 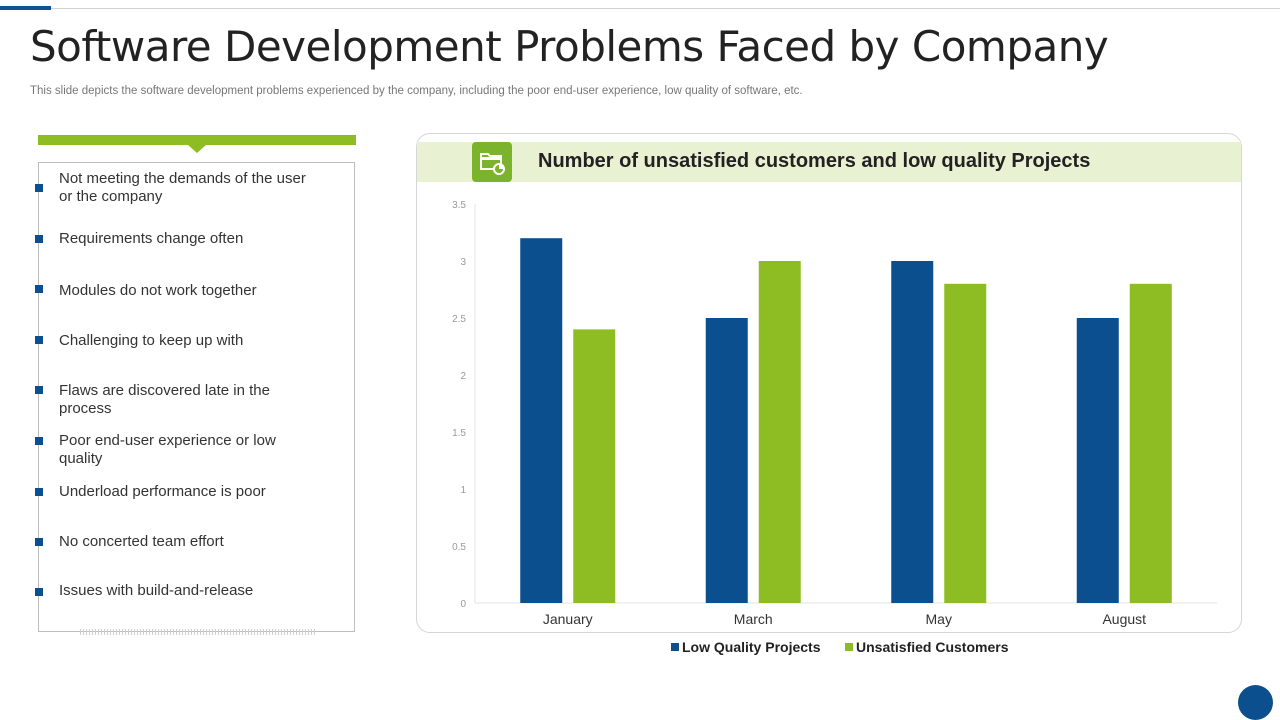 I want to click on y-tick-label: 1.5, so click(x=459, y=433).